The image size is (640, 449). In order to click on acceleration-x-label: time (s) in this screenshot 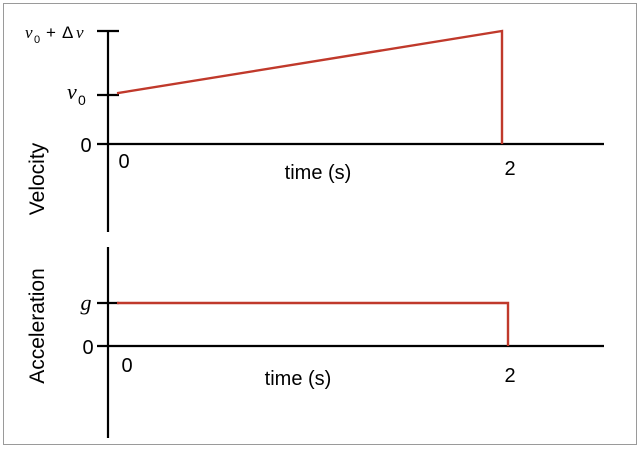, I will do `click(298, 379)`.